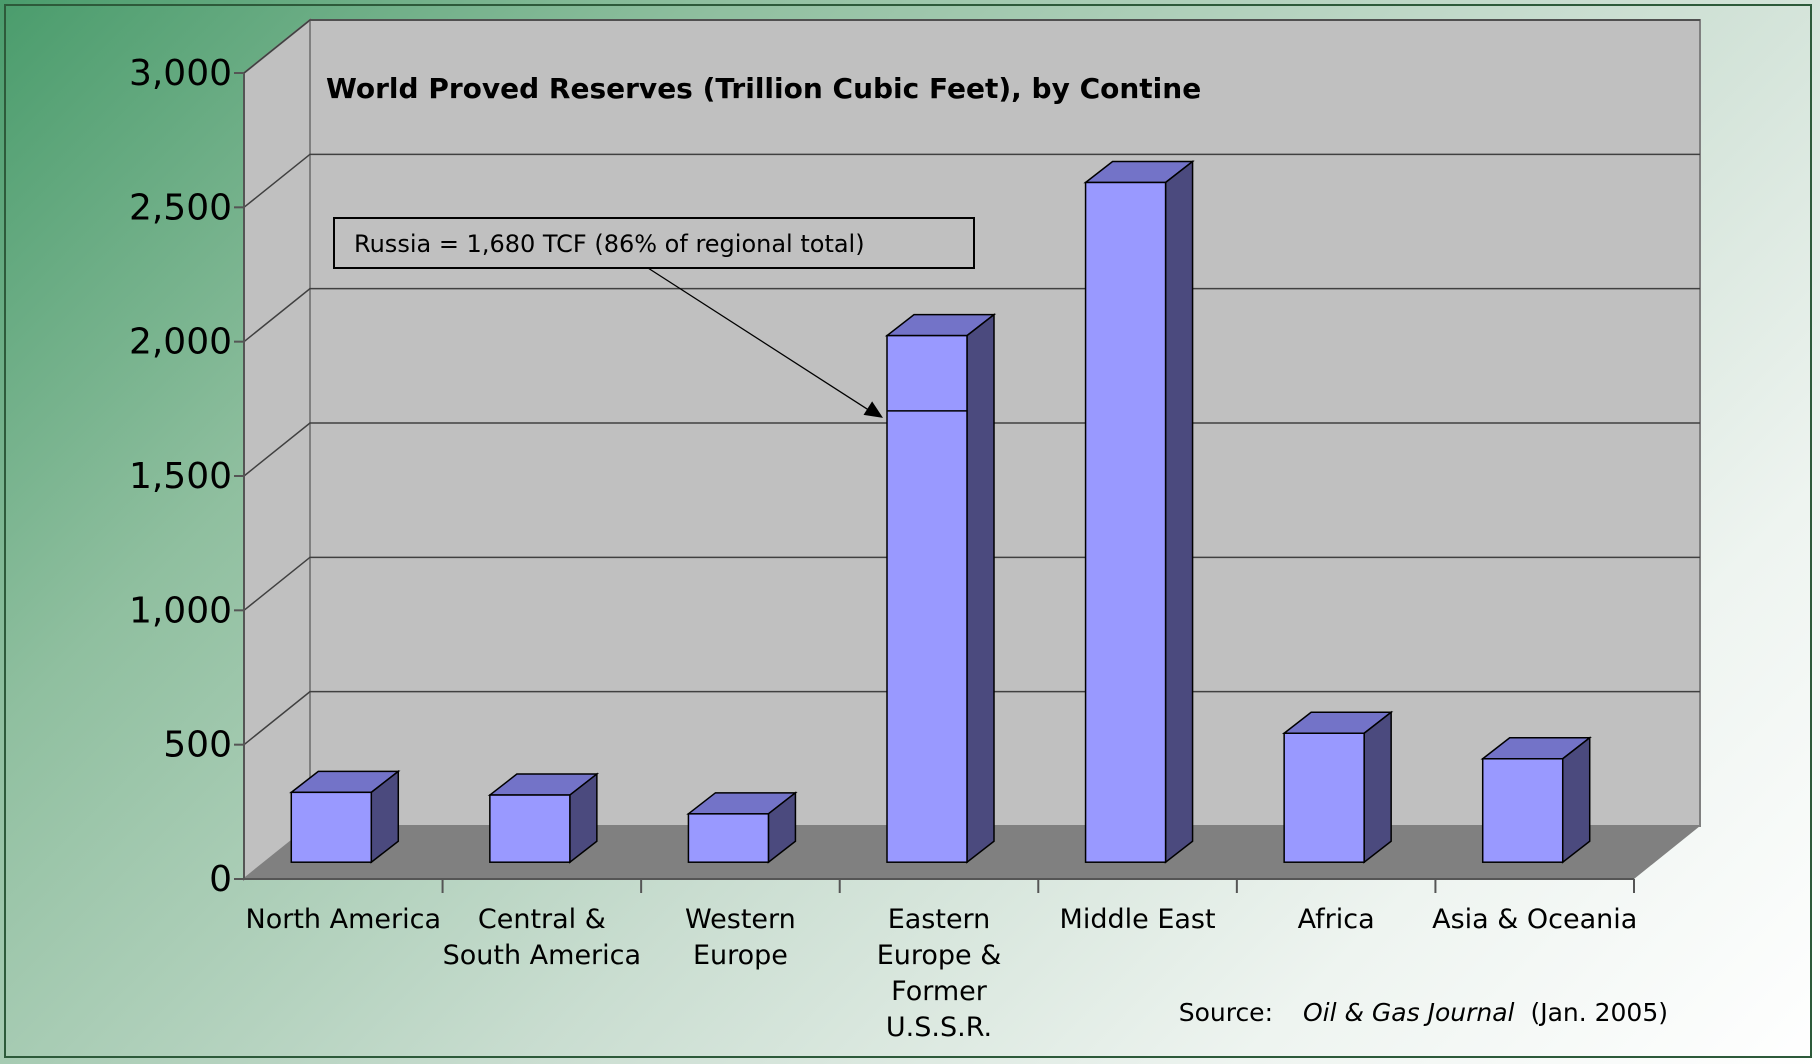 The height and width of the screenshot is (1064, 1820). Describe the element at coordinates (1599, 1012) in the screenshot. I see `source-suffix: (Jan. 2005)` at that location.